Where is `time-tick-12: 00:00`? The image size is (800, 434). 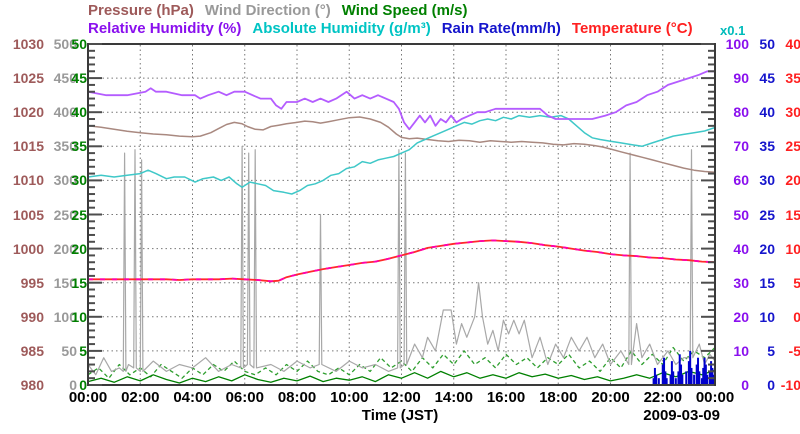 time-tick-12: 00:00 is located at coordinates (715, 397).